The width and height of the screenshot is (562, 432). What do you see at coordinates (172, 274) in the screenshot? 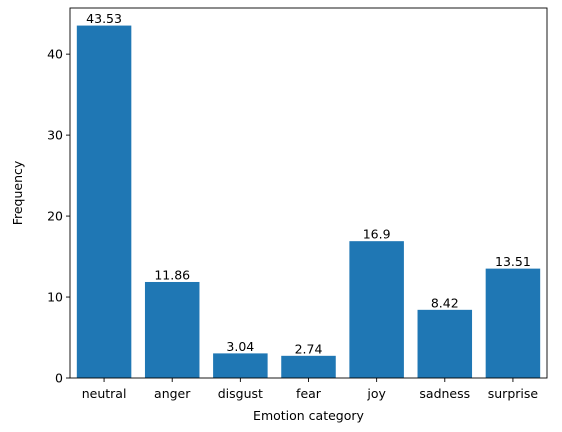
I see `data-label-anger: 11.86` at bounding box center [172, 274].